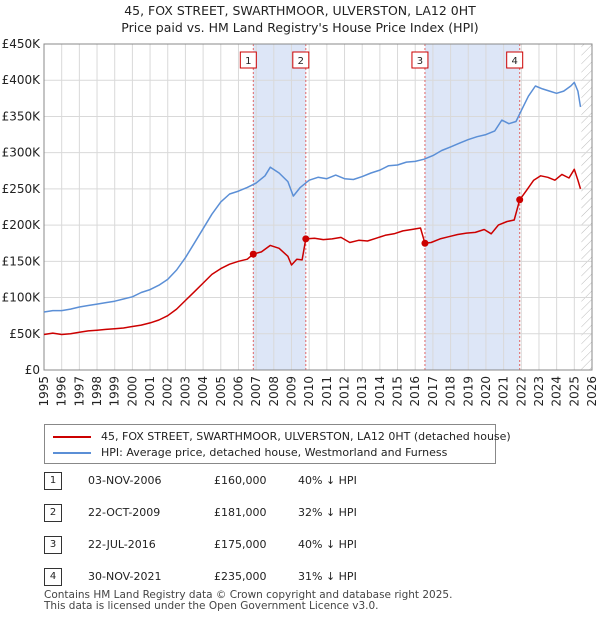 The height and width of the screenshot is (620, 600). What do you see at coordinates (115, 391) in the screenshot?
I see `x-tick-label: 1999` at bounding box center [115, 391].